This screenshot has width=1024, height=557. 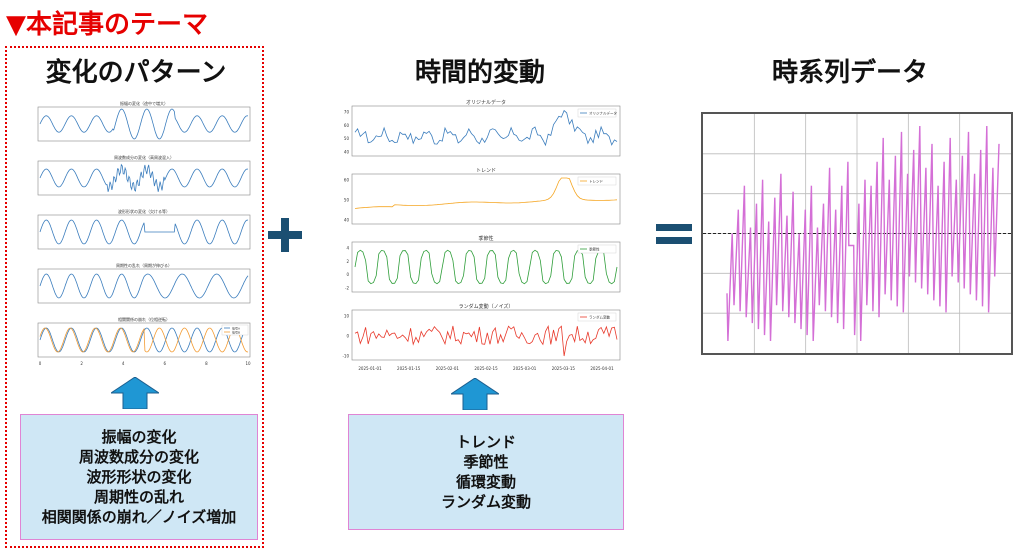 What do you see at coordinates (144, 340) in the screenshot?
I see `wave-signal-b-line` at bounding box center [144, 340].